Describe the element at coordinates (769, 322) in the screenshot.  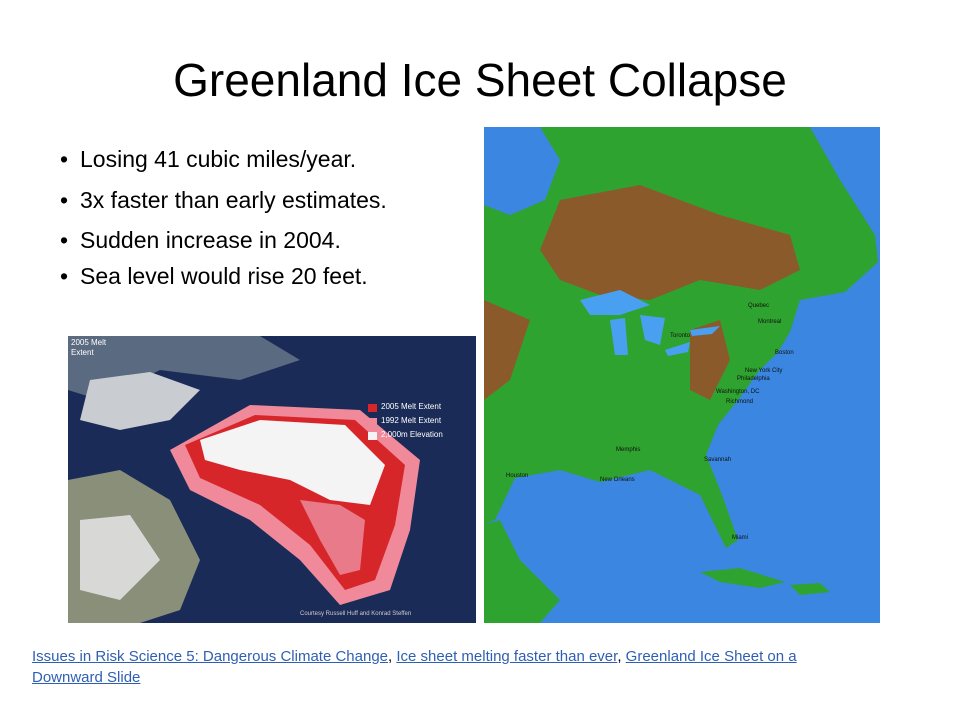
I see `map-label: Montreal` at that location.